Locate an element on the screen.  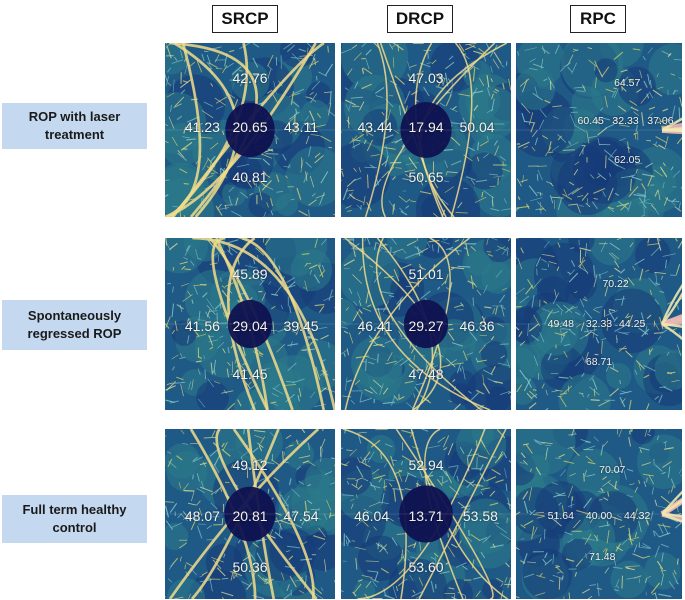
row-label-control: Full term healthy control is located at coordinates (74, 519).